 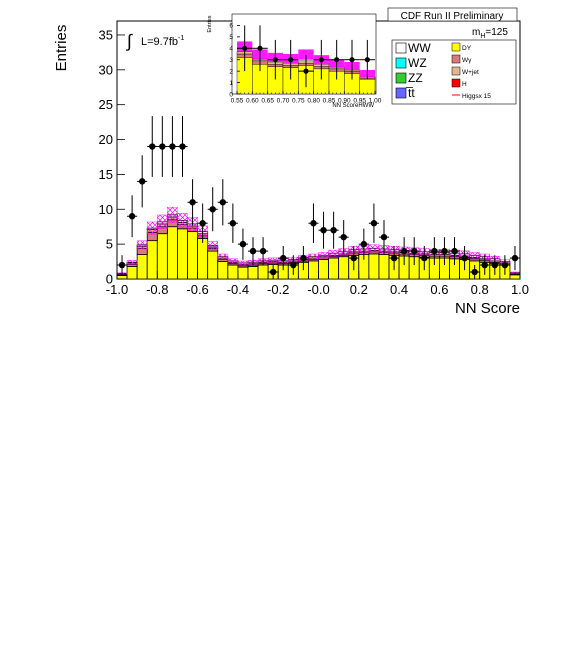 What do you see at coordinates (359, 289) in the screenshot?
I see `main-x-tick-label: 0.2` at bounding box center [359, 289].